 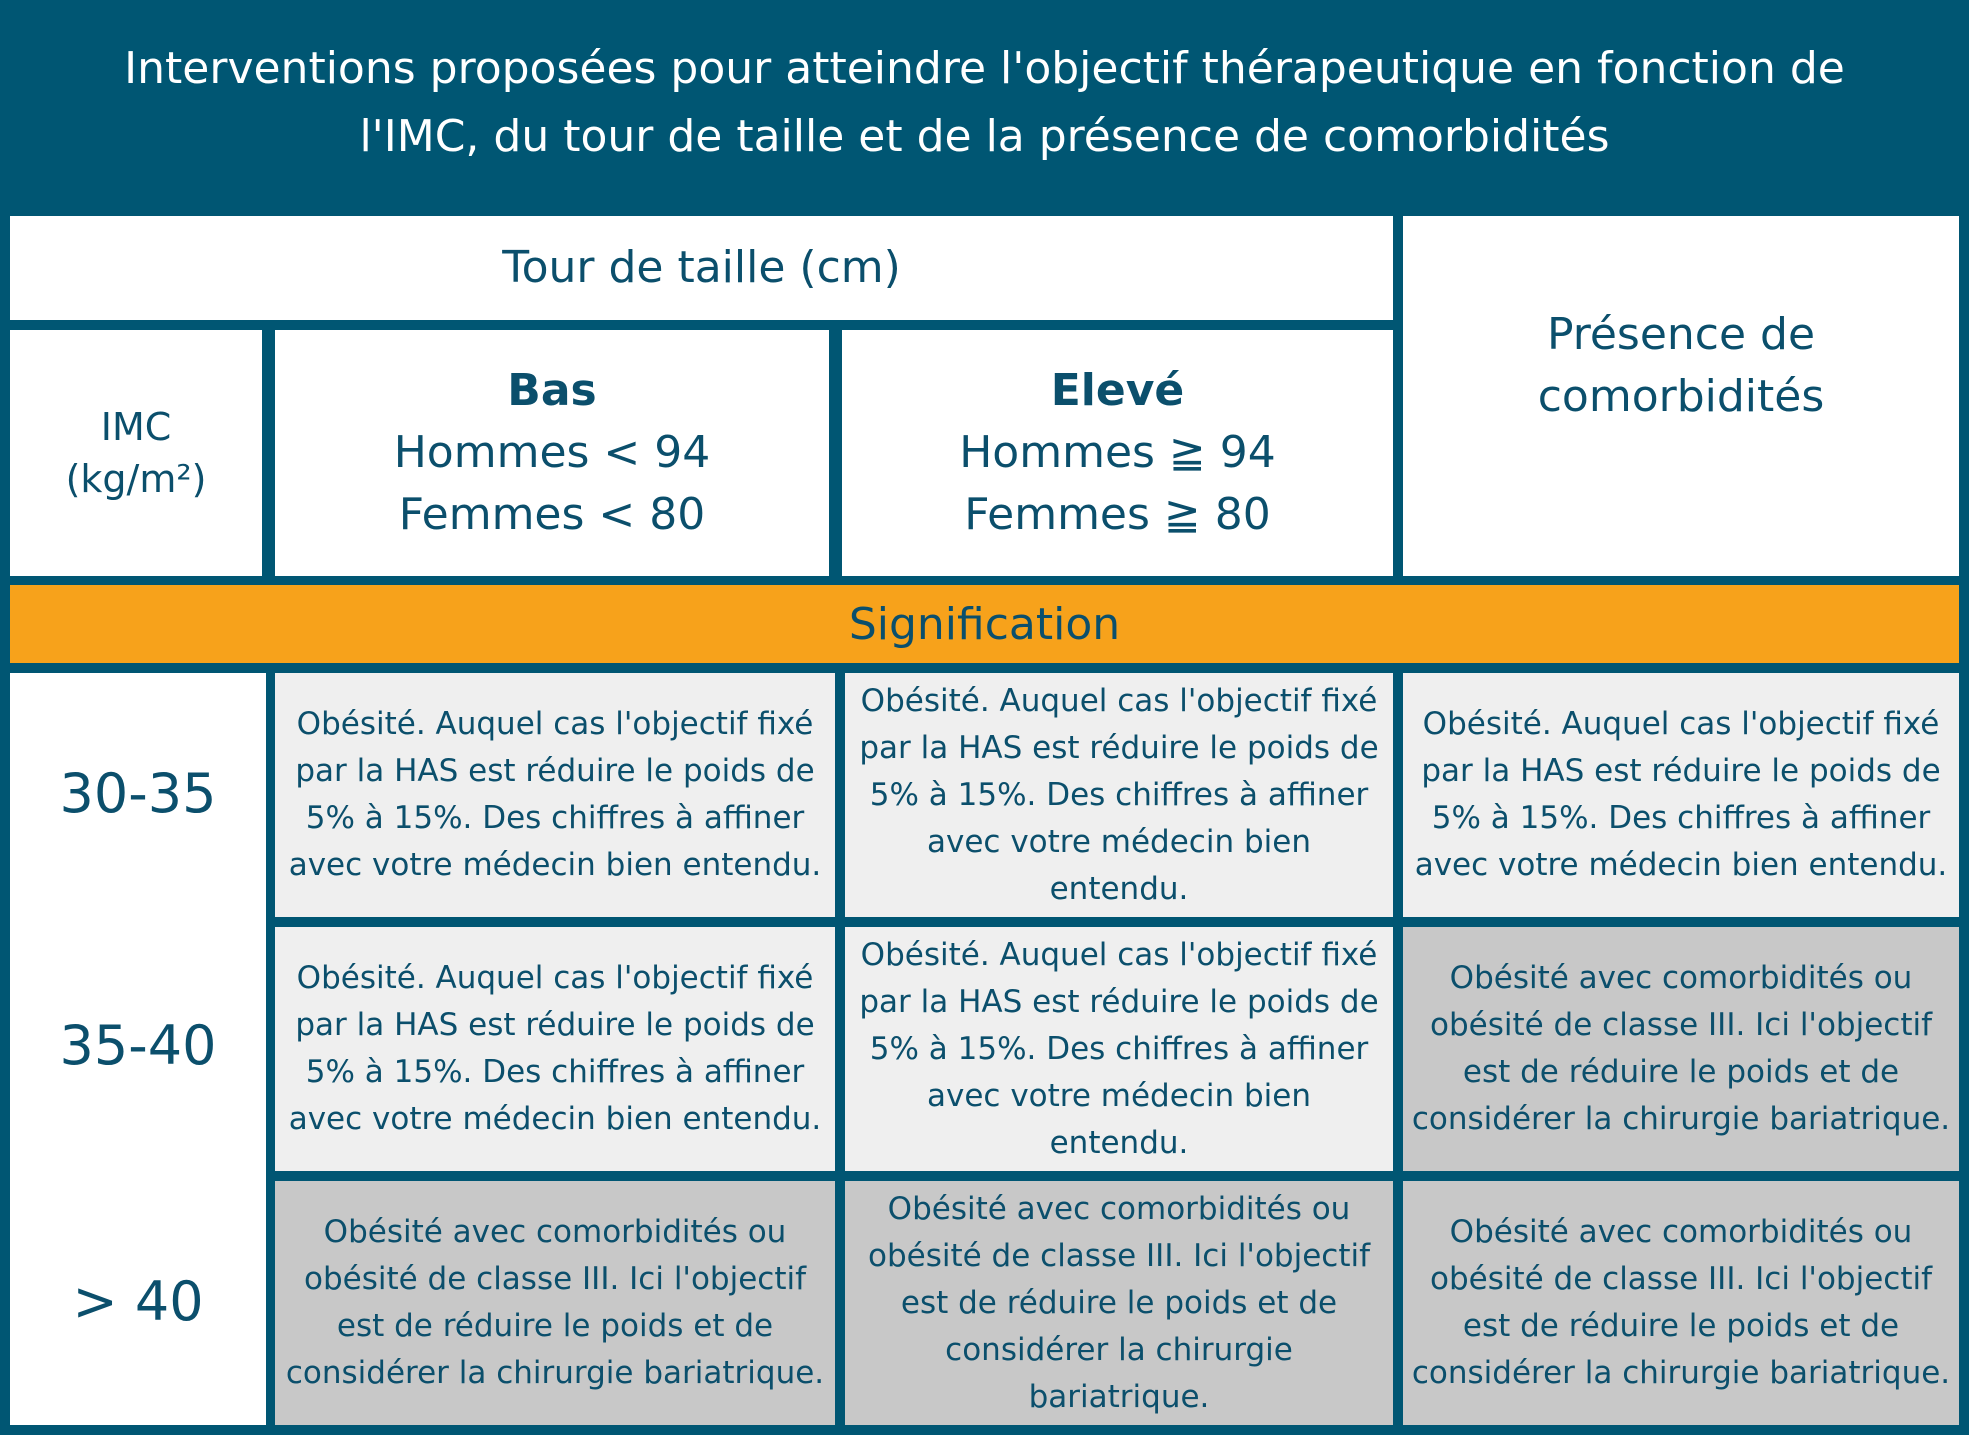 What do you see at coordinates (138, 1045) in the screenshot?
I see `row-label-35-40: 35-40` at bounding box center [138, 1045].